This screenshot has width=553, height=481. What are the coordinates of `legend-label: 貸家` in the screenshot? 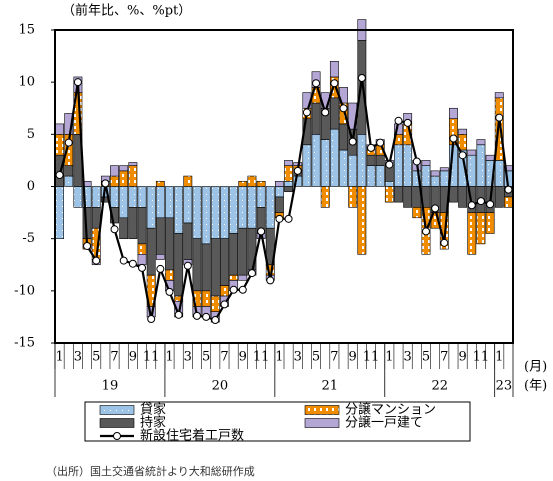 It's located at (153, 410).